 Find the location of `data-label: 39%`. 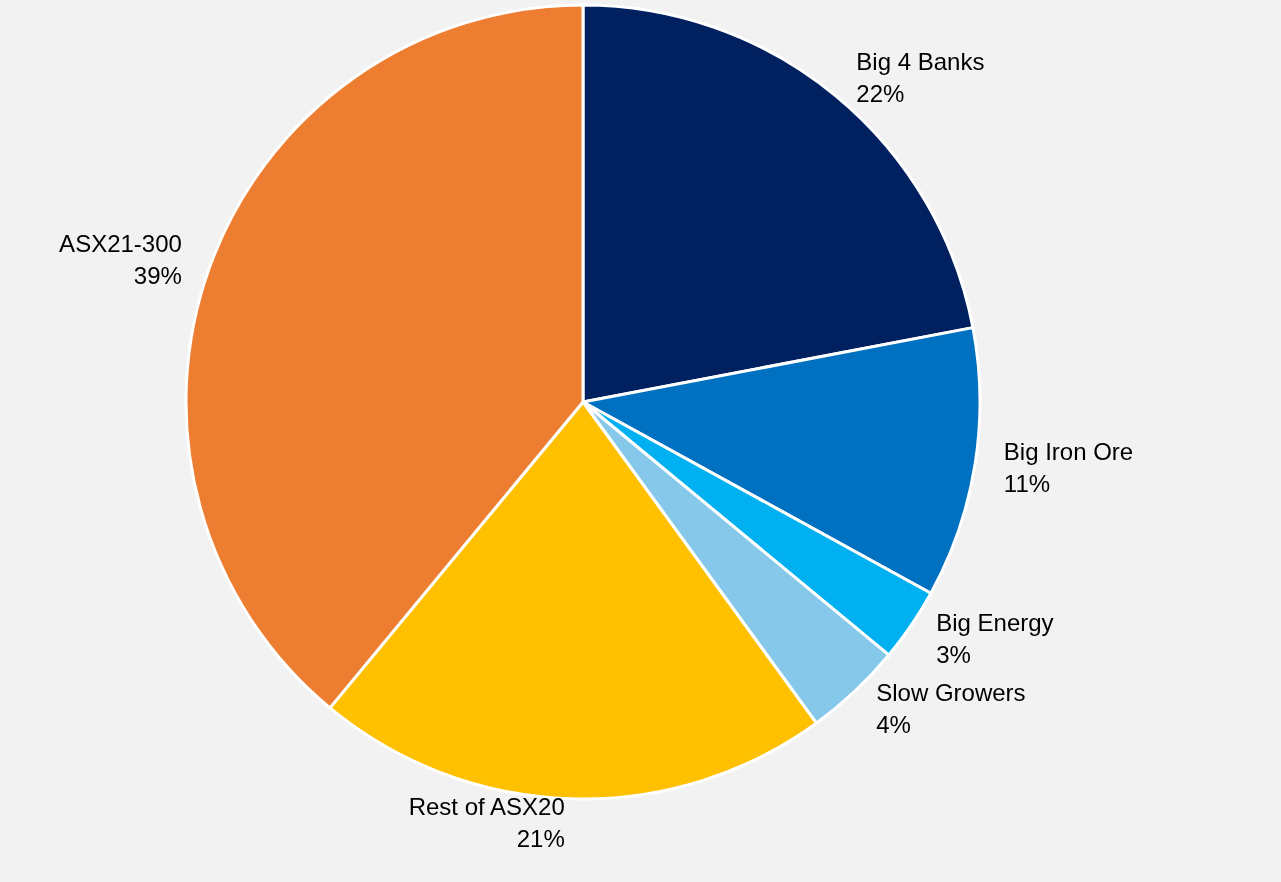

data-label: 39% is located at coordinates (157, 275).